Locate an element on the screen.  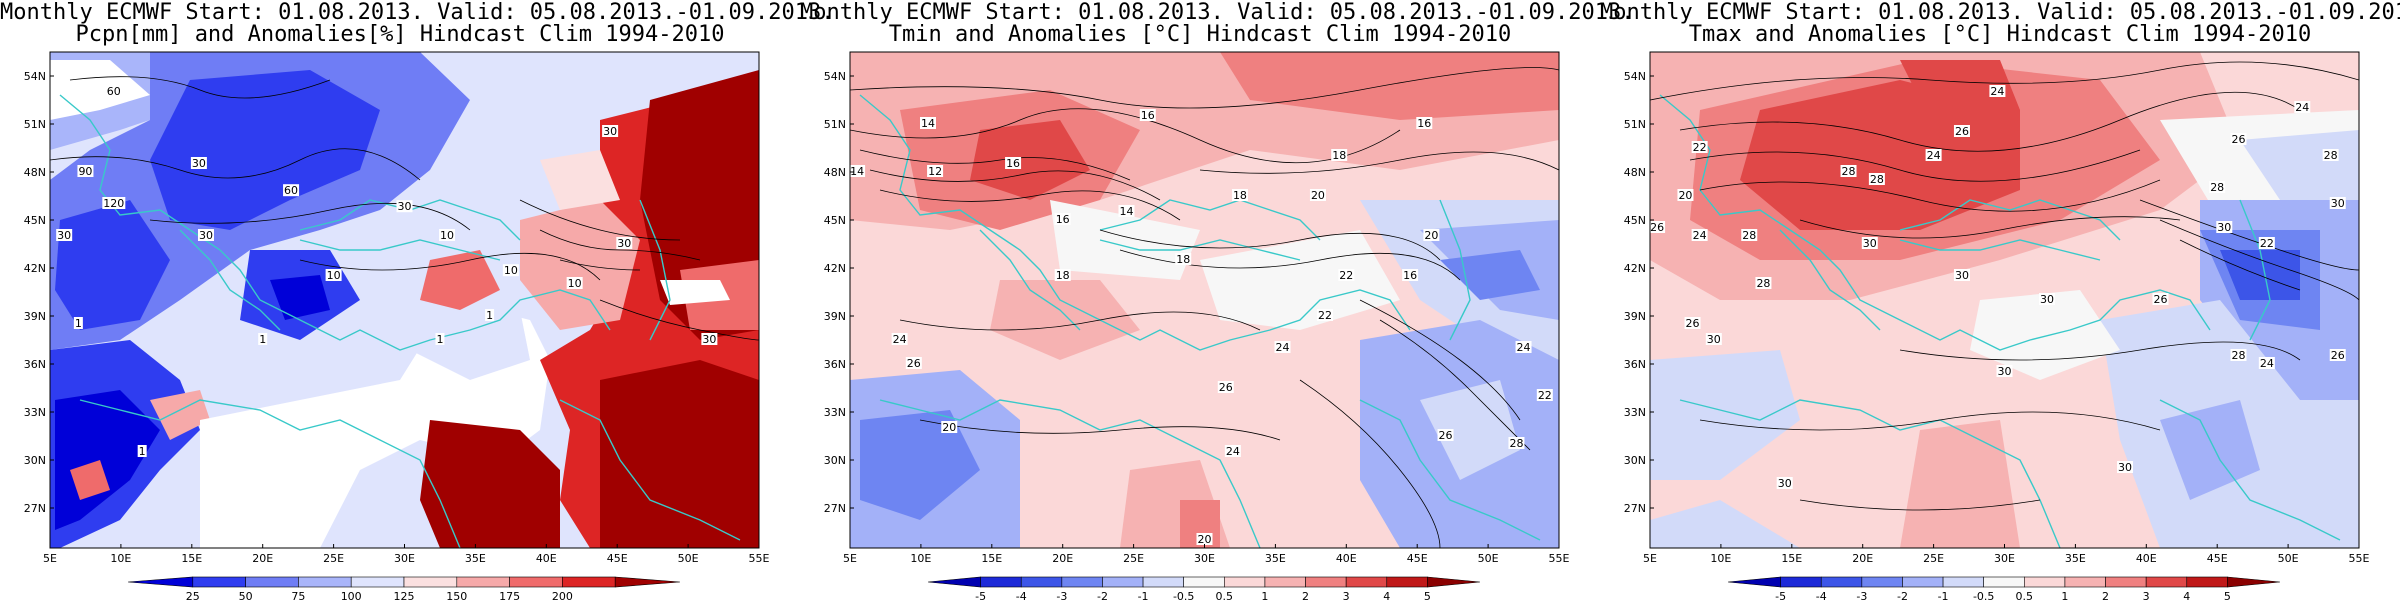
x-tick-label: 15E is located at coordinates (1791, 558).